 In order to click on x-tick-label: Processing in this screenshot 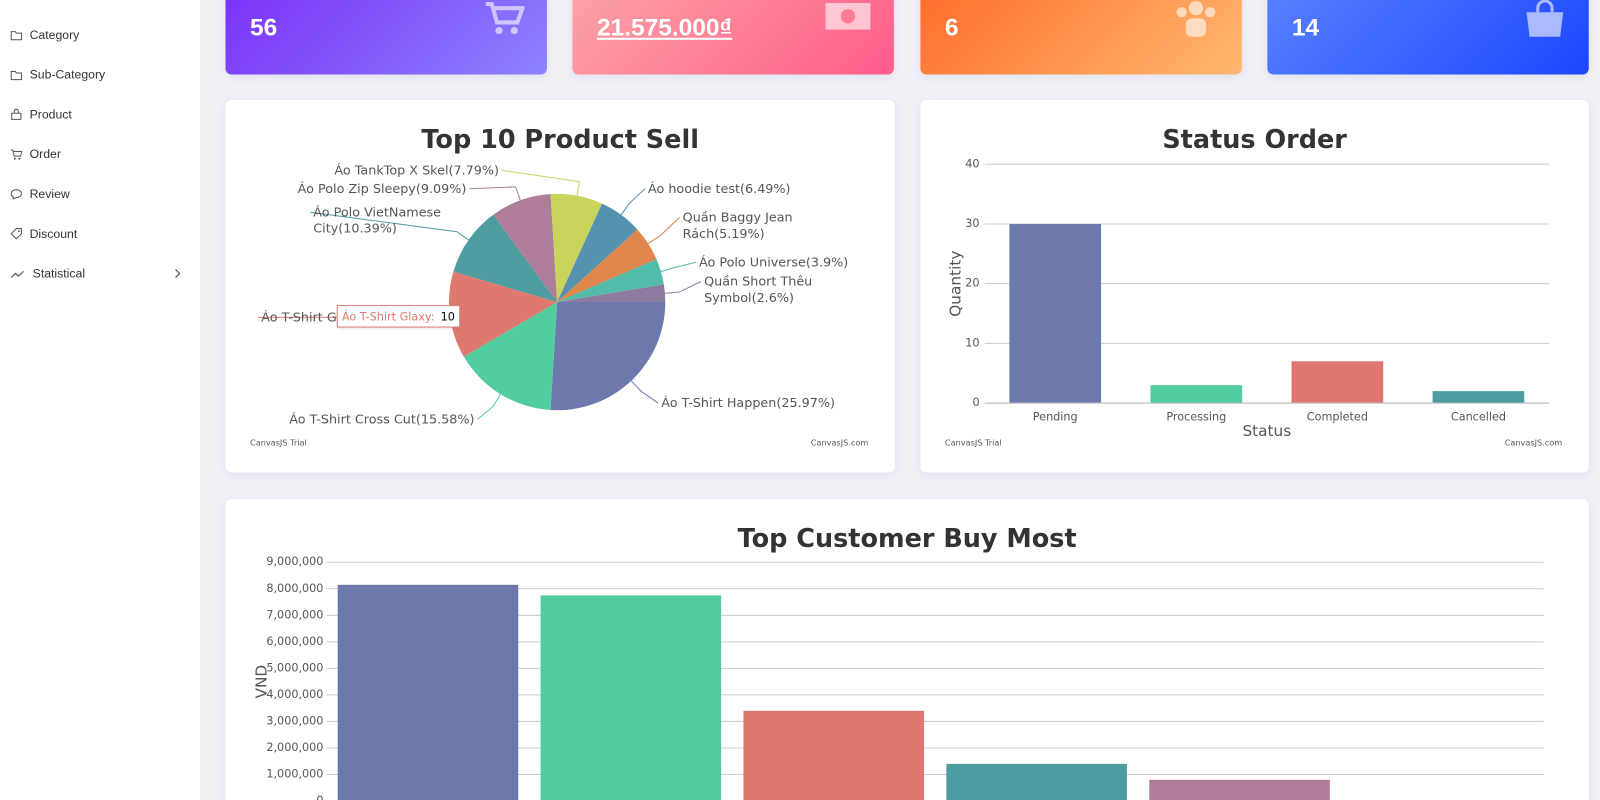, I will do `click(1196, 416)`.